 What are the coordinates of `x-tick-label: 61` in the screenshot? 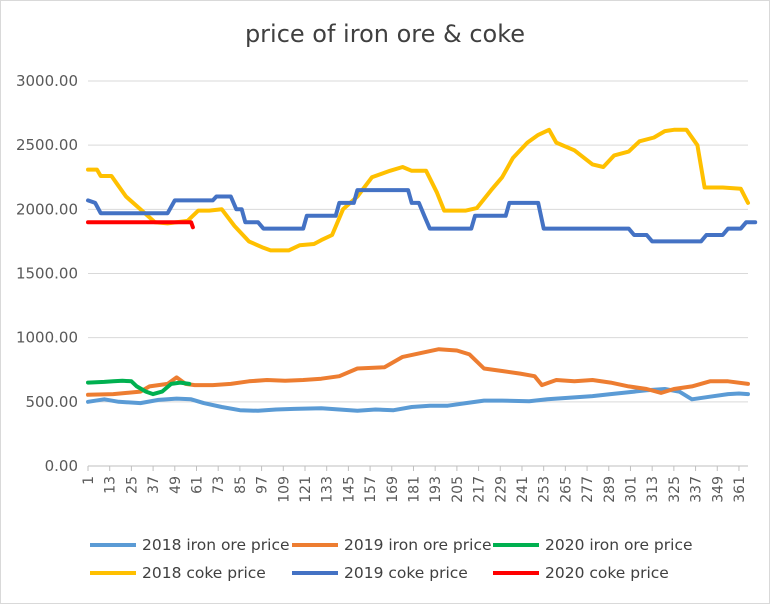 It's located at (197, 485).